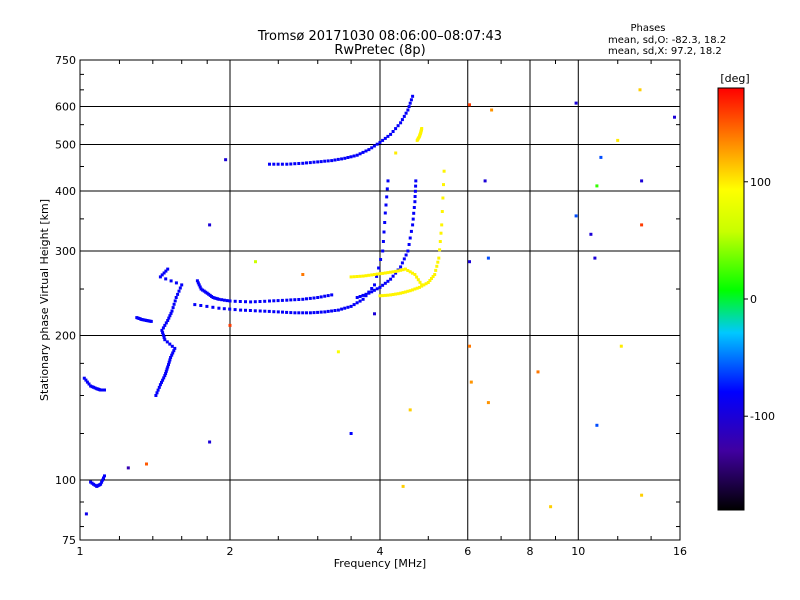 Image resolution: width=800 pixels, height=600 pixels. What do you see at coordinates (731, 299) in the screenshot?
I see `colorbar` at bounding box center [731, 299].